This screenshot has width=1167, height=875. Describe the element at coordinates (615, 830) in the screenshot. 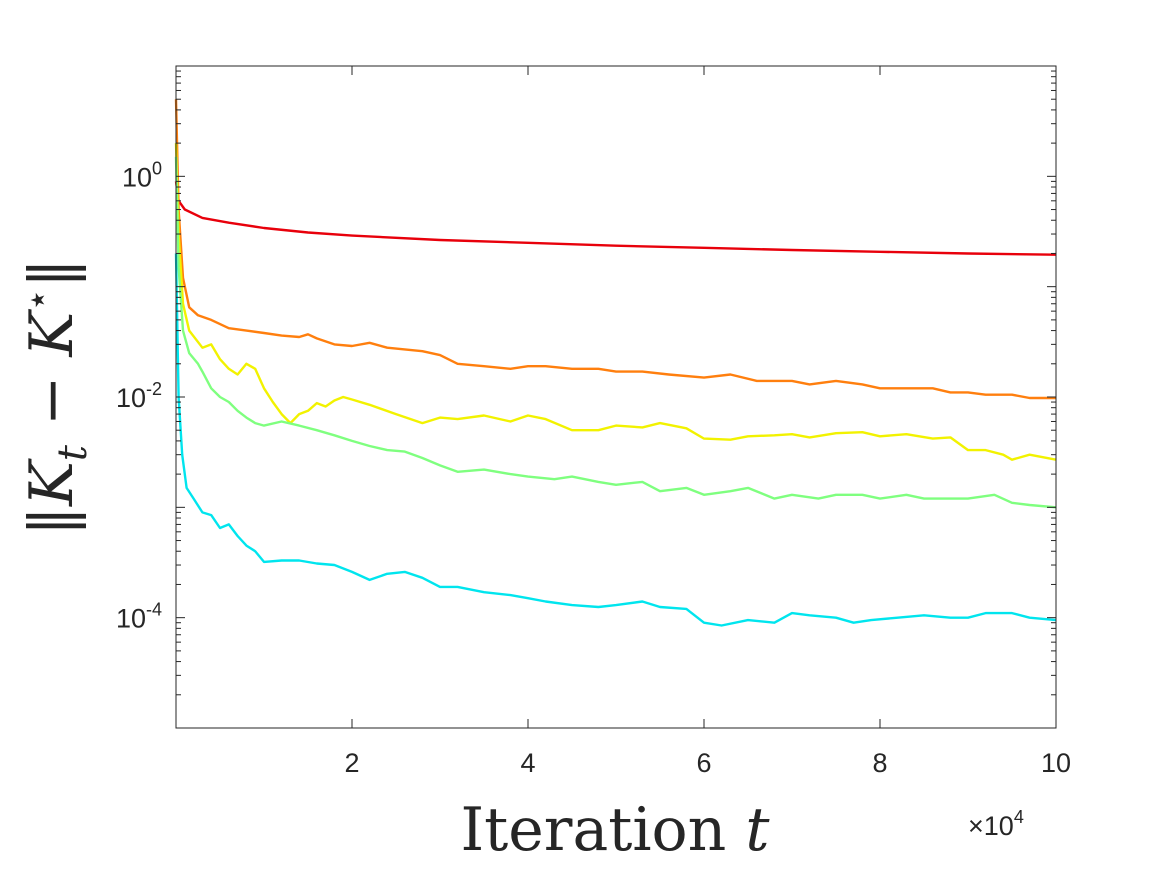

I see `x-axis-title: Iteration t` at that location.